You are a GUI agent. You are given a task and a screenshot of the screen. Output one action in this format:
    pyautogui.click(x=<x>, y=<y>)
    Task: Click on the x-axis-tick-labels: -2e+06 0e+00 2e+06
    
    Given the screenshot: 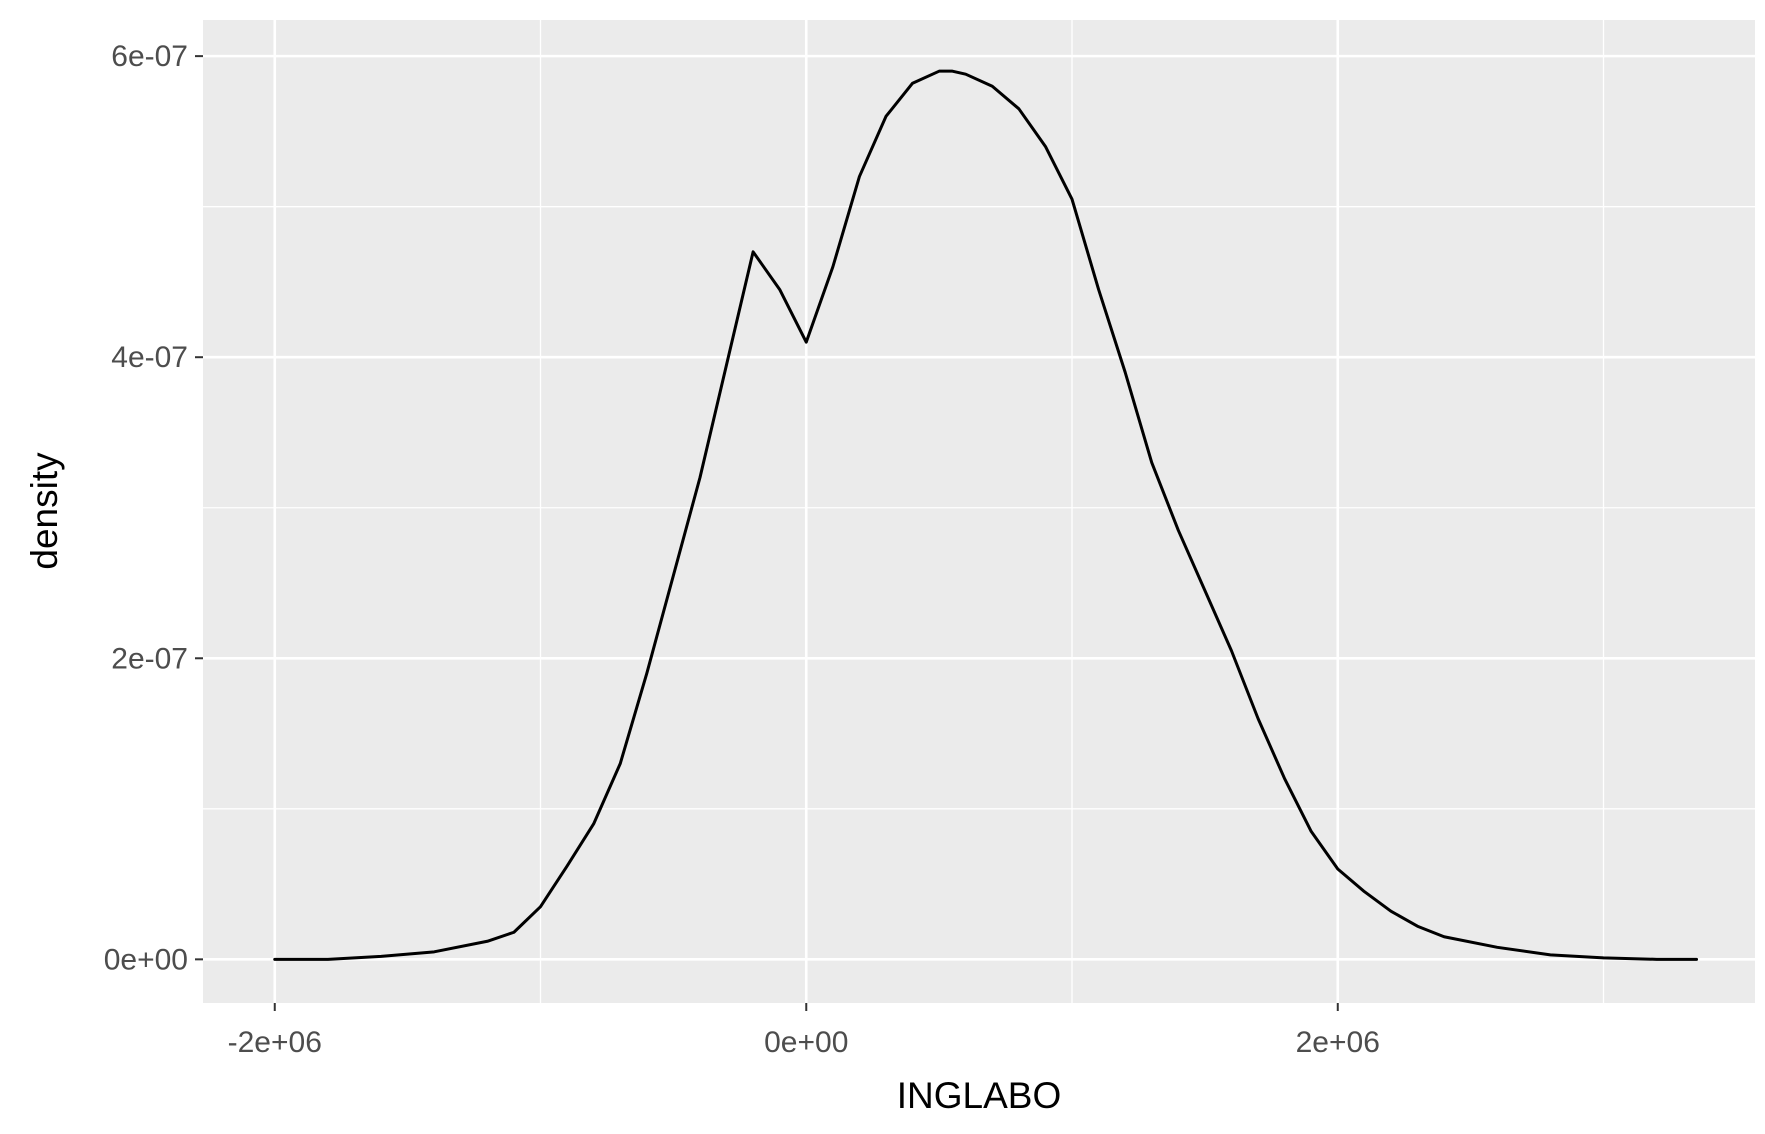 What is the action you would take?
    pyautogui.click(x=804, y=1042)
    